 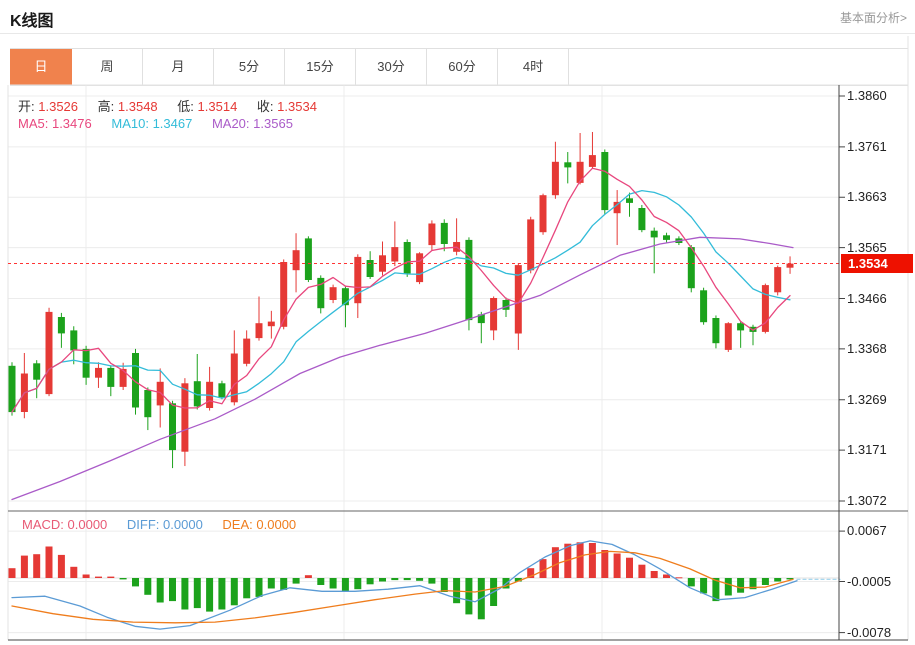 What do you see at coordinates (869, 632) in the screenshot?
I see `price-axis-label: -0.0078` at bounding box center [869, 632].